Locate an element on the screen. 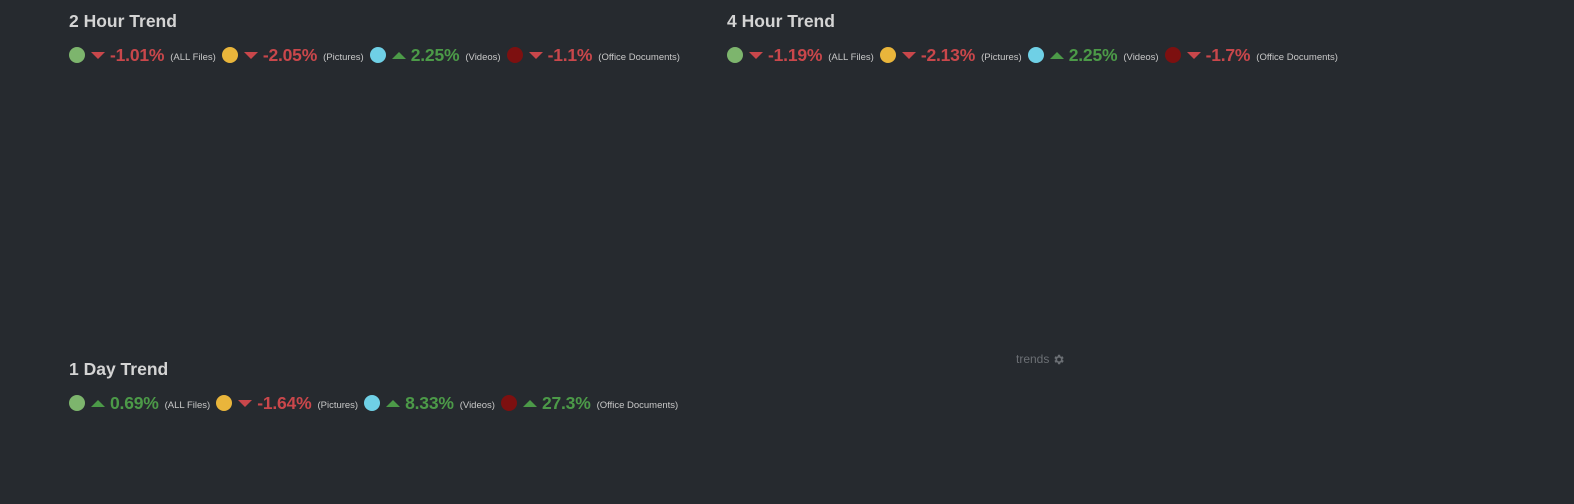  gear-icon is located at coordinates (1059, 359).